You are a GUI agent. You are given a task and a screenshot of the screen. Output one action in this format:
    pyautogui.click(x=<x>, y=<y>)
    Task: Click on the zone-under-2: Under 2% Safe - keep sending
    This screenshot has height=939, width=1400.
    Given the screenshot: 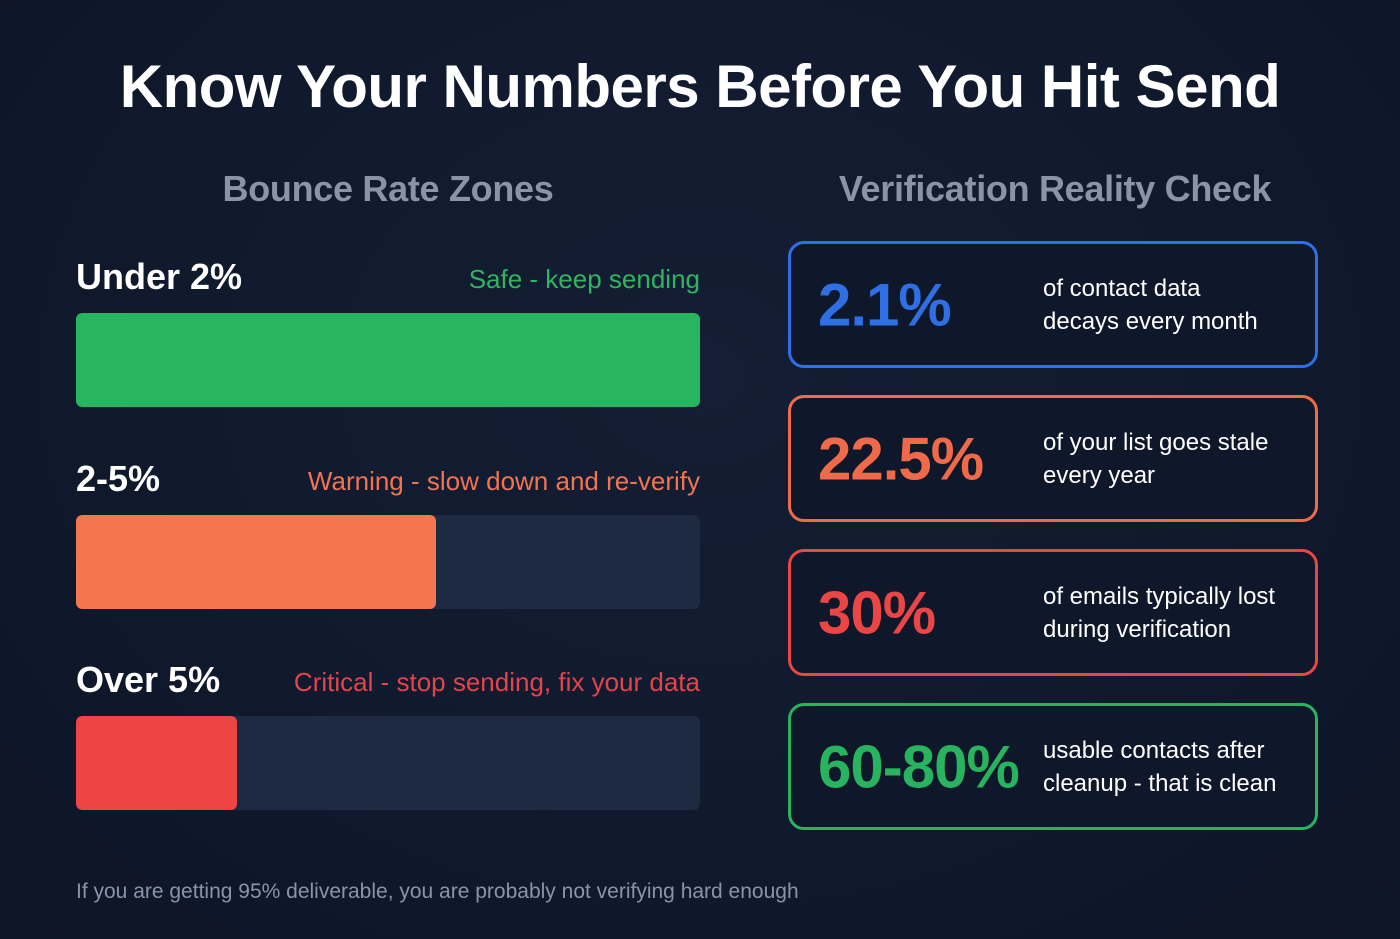 What is the action you would take?
    pyautogui.click(x=388, y=331)
    